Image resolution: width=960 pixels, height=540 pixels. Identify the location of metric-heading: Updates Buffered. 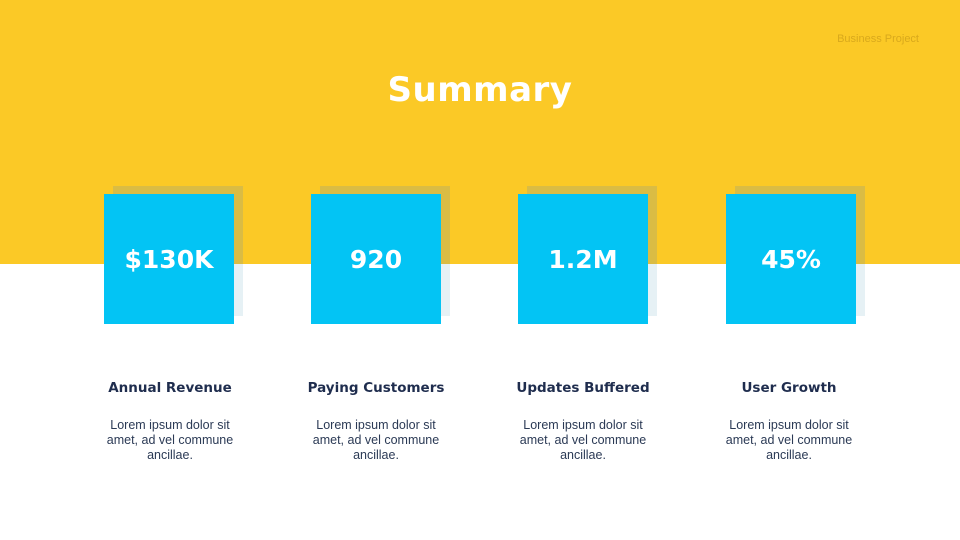
(583, 388).